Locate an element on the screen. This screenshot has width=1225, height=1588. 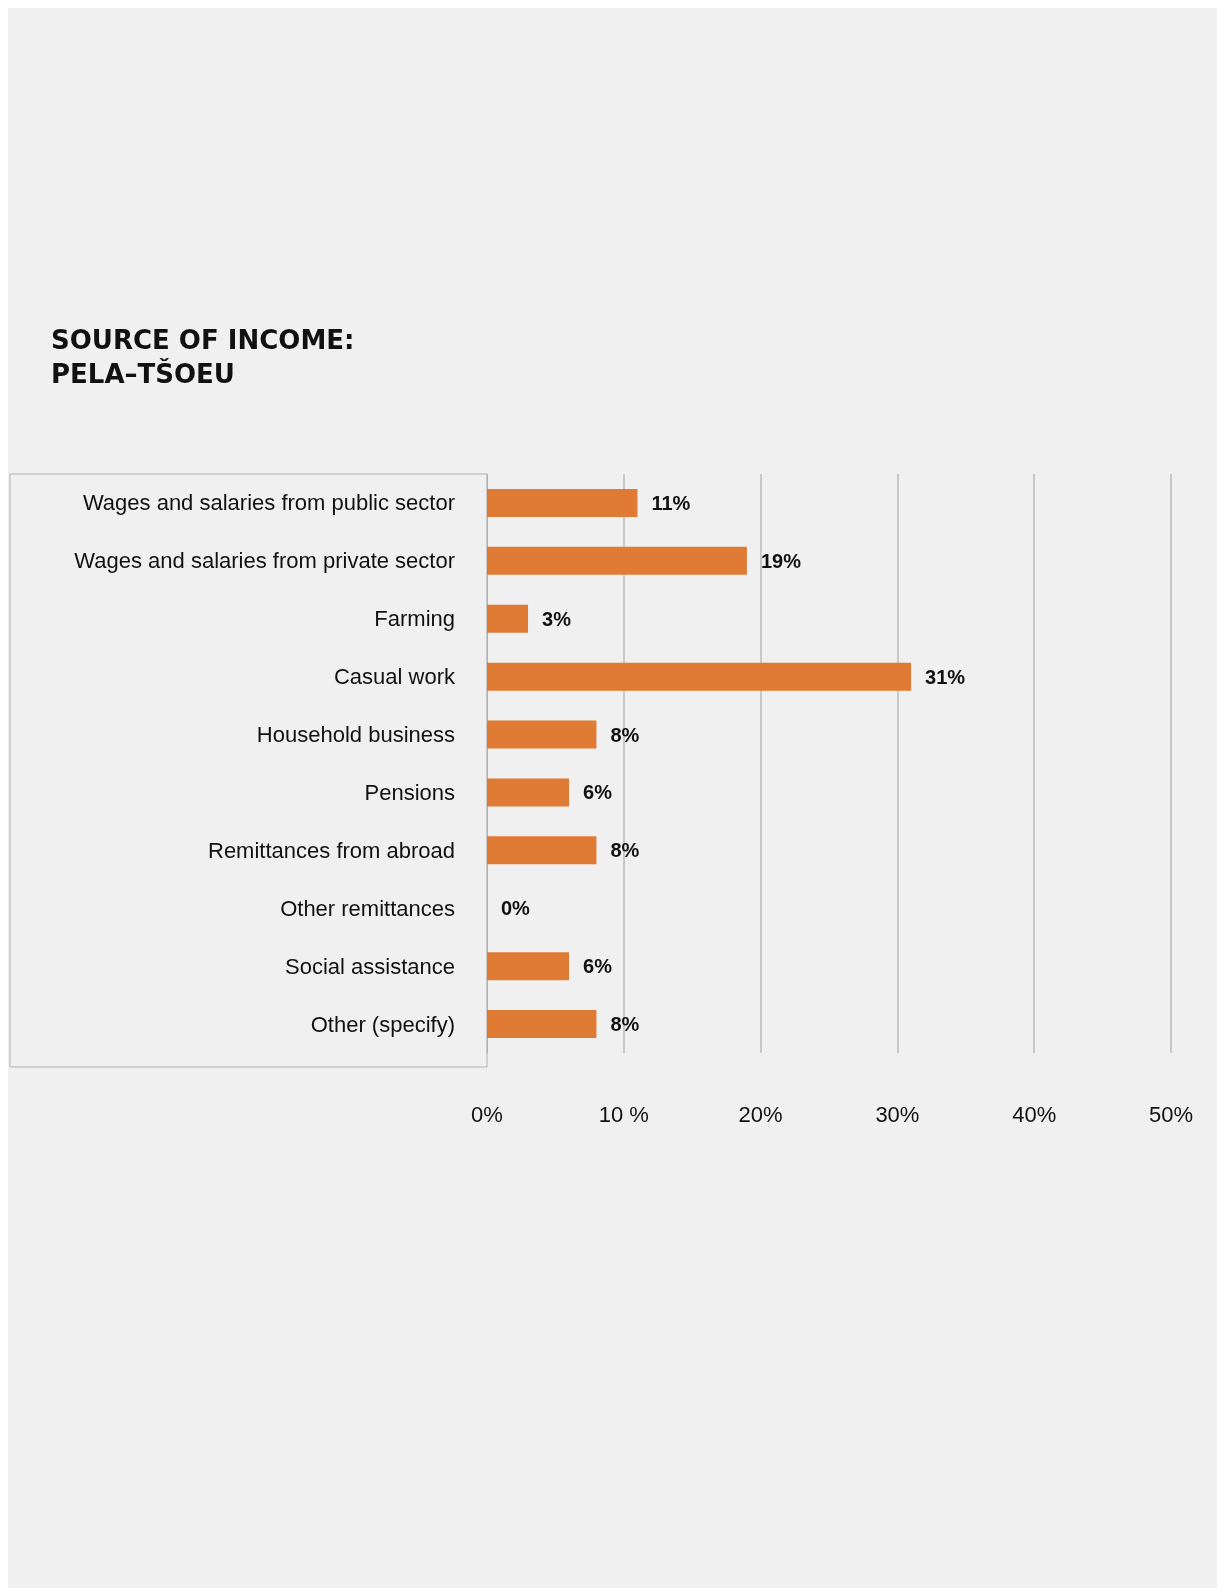
y-tick-label: Household business is located at coordinates (355, 735).